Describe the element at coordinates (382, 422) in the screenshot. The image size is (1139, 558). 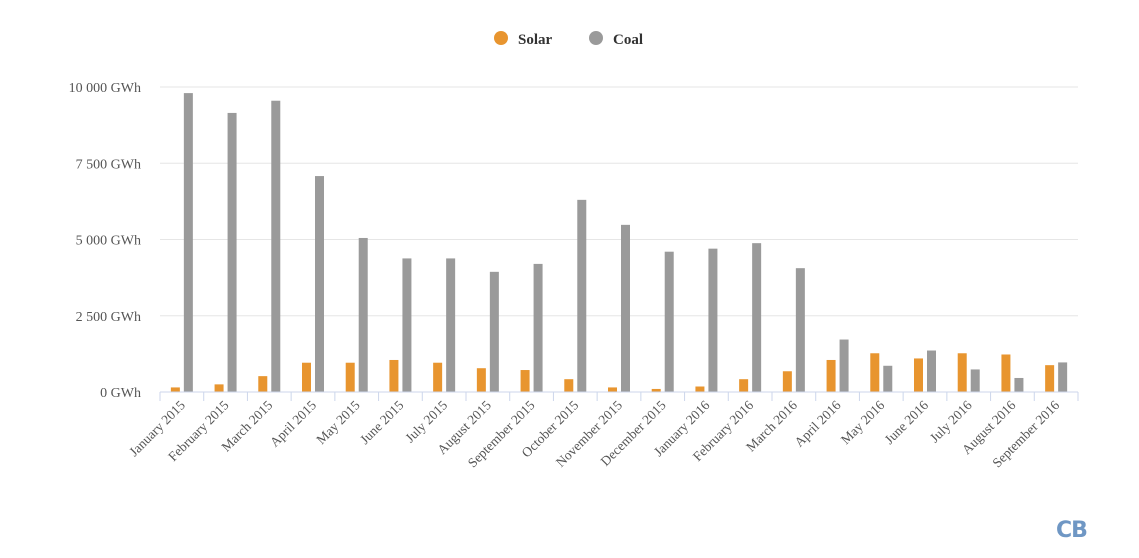
I see `x-tick-label: June 2015` at that location.